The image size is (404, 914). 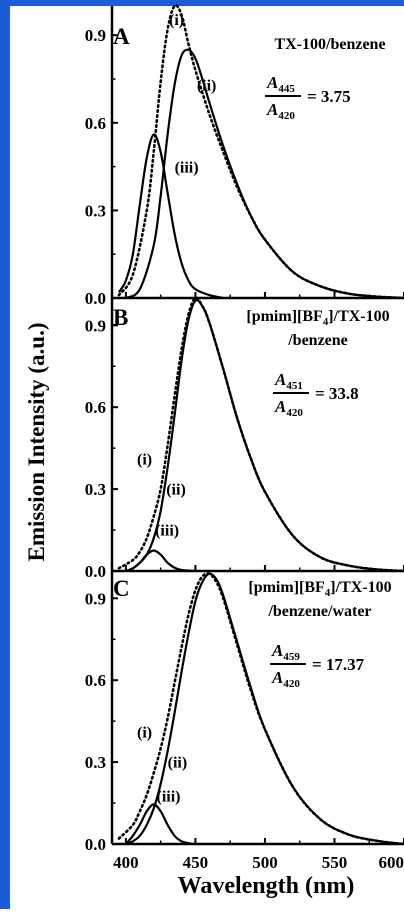 What do you see at coordinates (329, 44) in the screenshot?
I see `panel-title: TX-100/benzene` at bounding box center [329, 44].